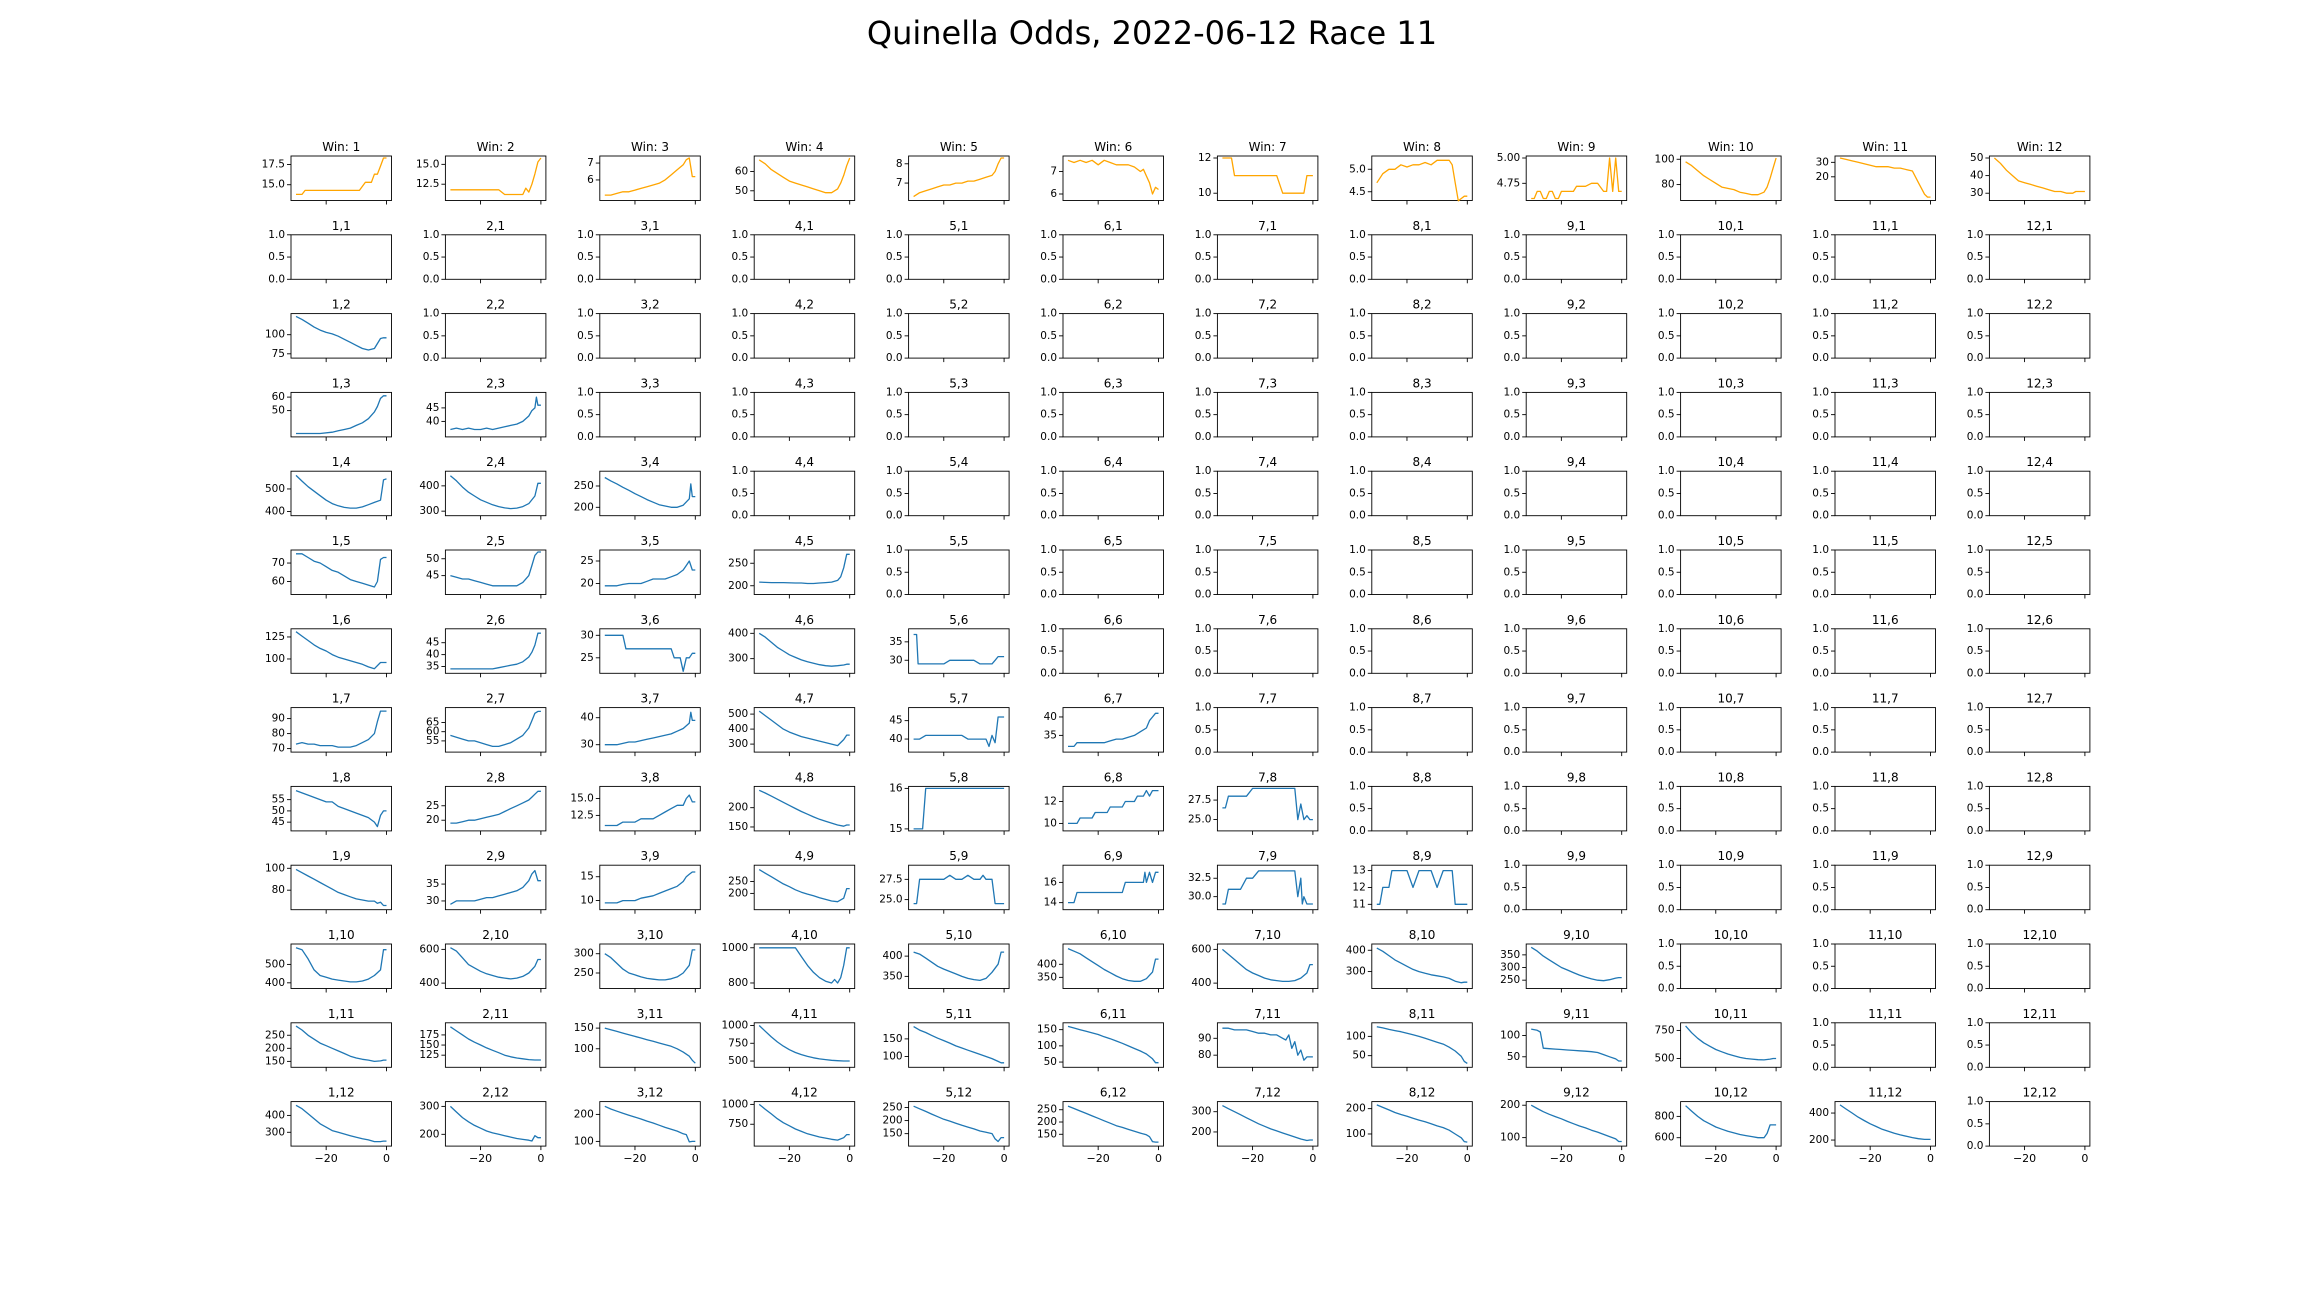 Image resolution: width=2304 pixels, height=1296 pixels. What do you see at coordinates (1776, 1158) in the screenshot?
I see `x-tick-label: 0` at bounding box center [1776, 1158].